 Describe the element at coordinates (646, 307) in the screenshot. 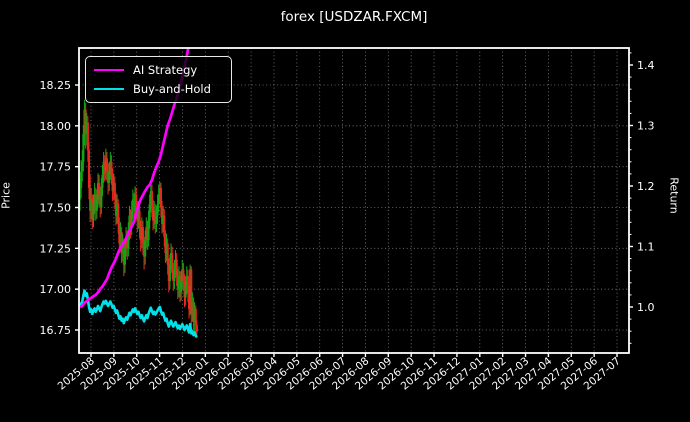

I see `return-tick-label: 1.0` at that location.